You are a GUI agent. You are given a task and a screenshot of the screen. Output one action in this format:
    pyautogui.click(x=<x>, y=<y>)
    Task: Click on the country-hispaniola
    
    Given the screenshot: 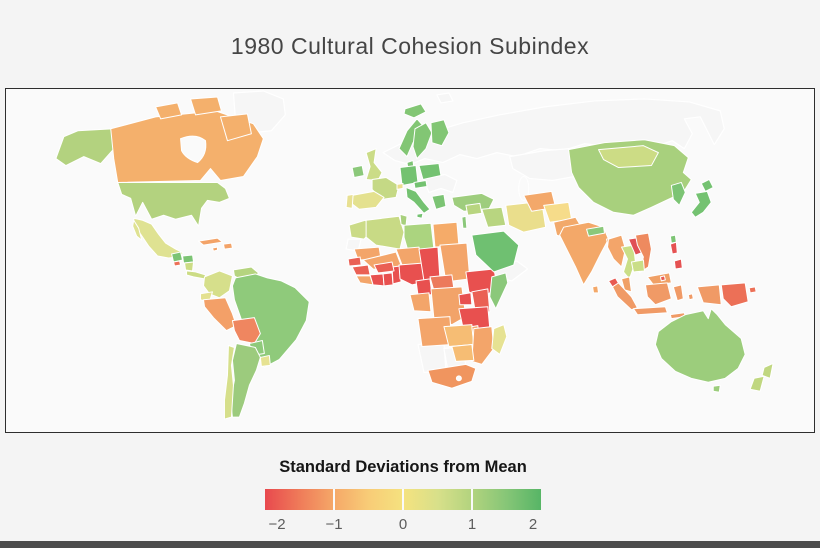 What is the action you would take?
    pyautogui.click(x=227, y=246)
    